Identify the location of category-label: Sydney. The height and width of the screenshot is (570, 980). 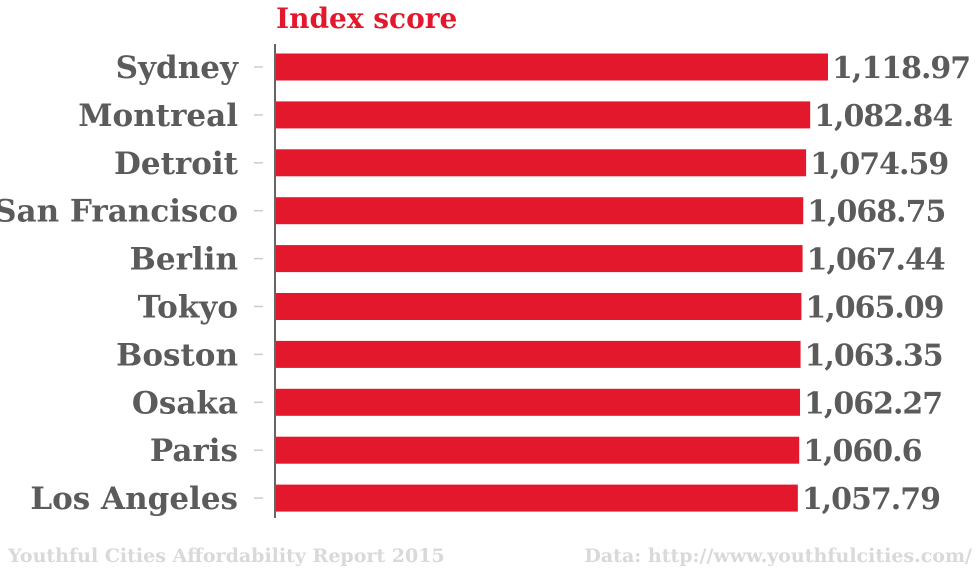
(177, 68).